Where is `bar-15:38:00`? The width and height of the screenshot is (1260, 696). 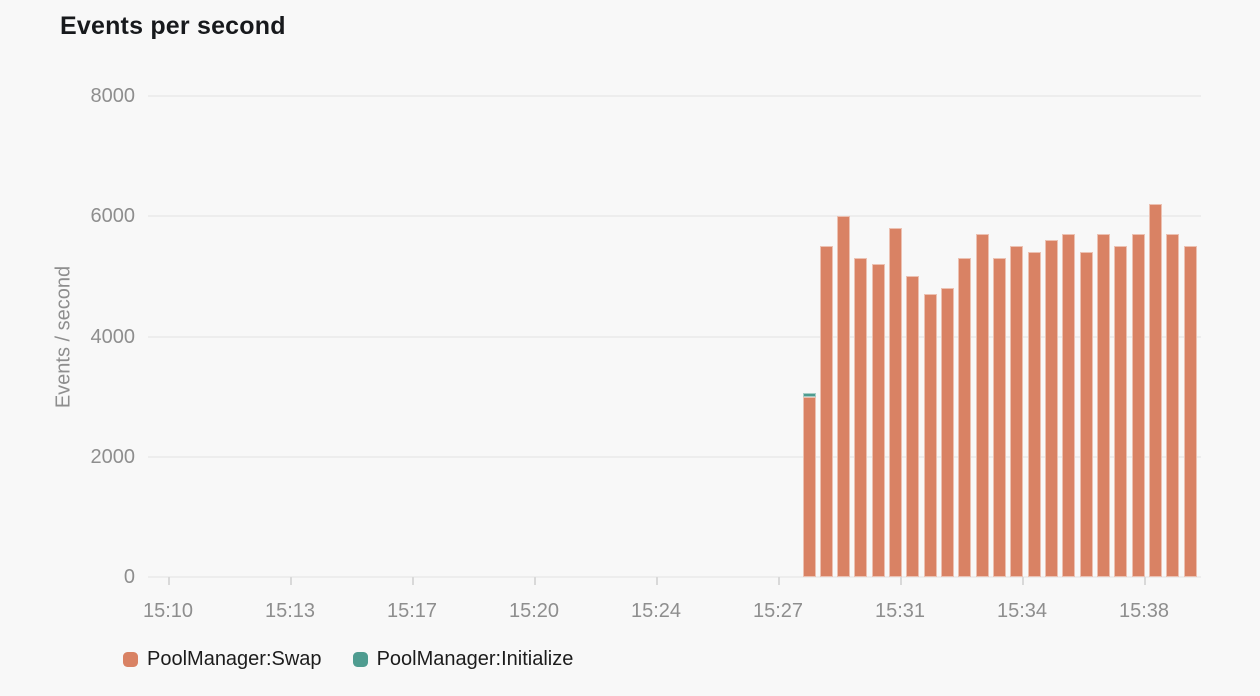
bar-15:38:00 is located at coordinates (1155, 390).